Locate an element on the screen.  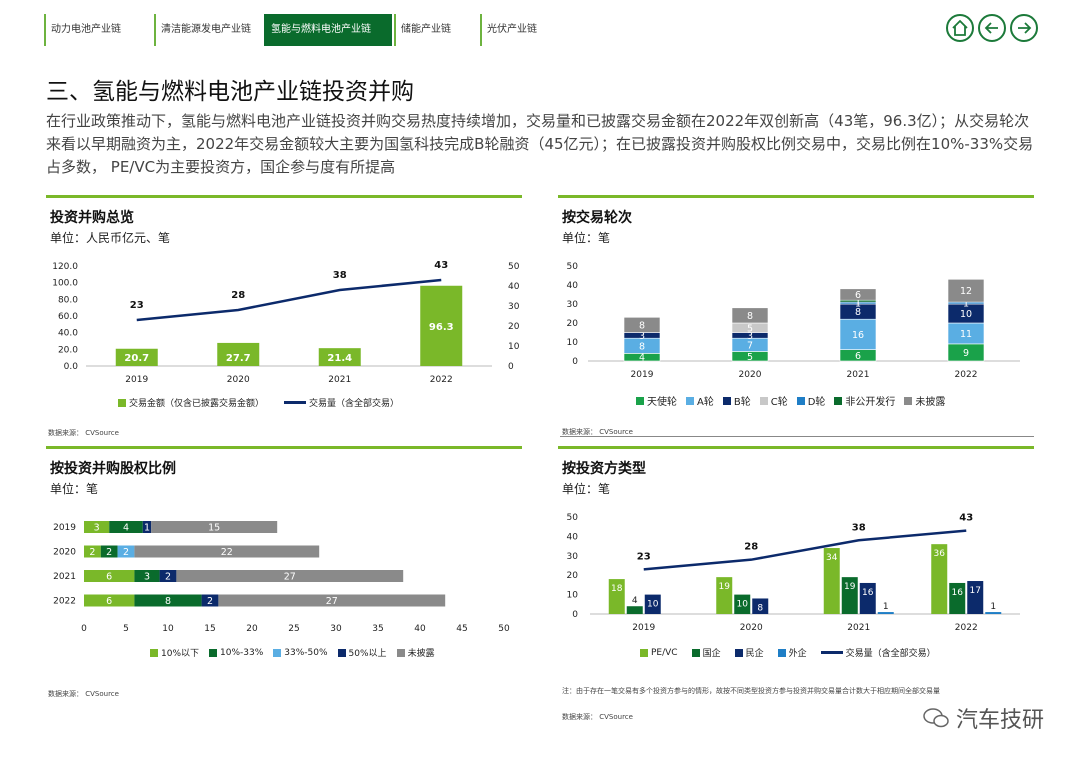
legend-item: D轮 is located at coordinates (811, 400).